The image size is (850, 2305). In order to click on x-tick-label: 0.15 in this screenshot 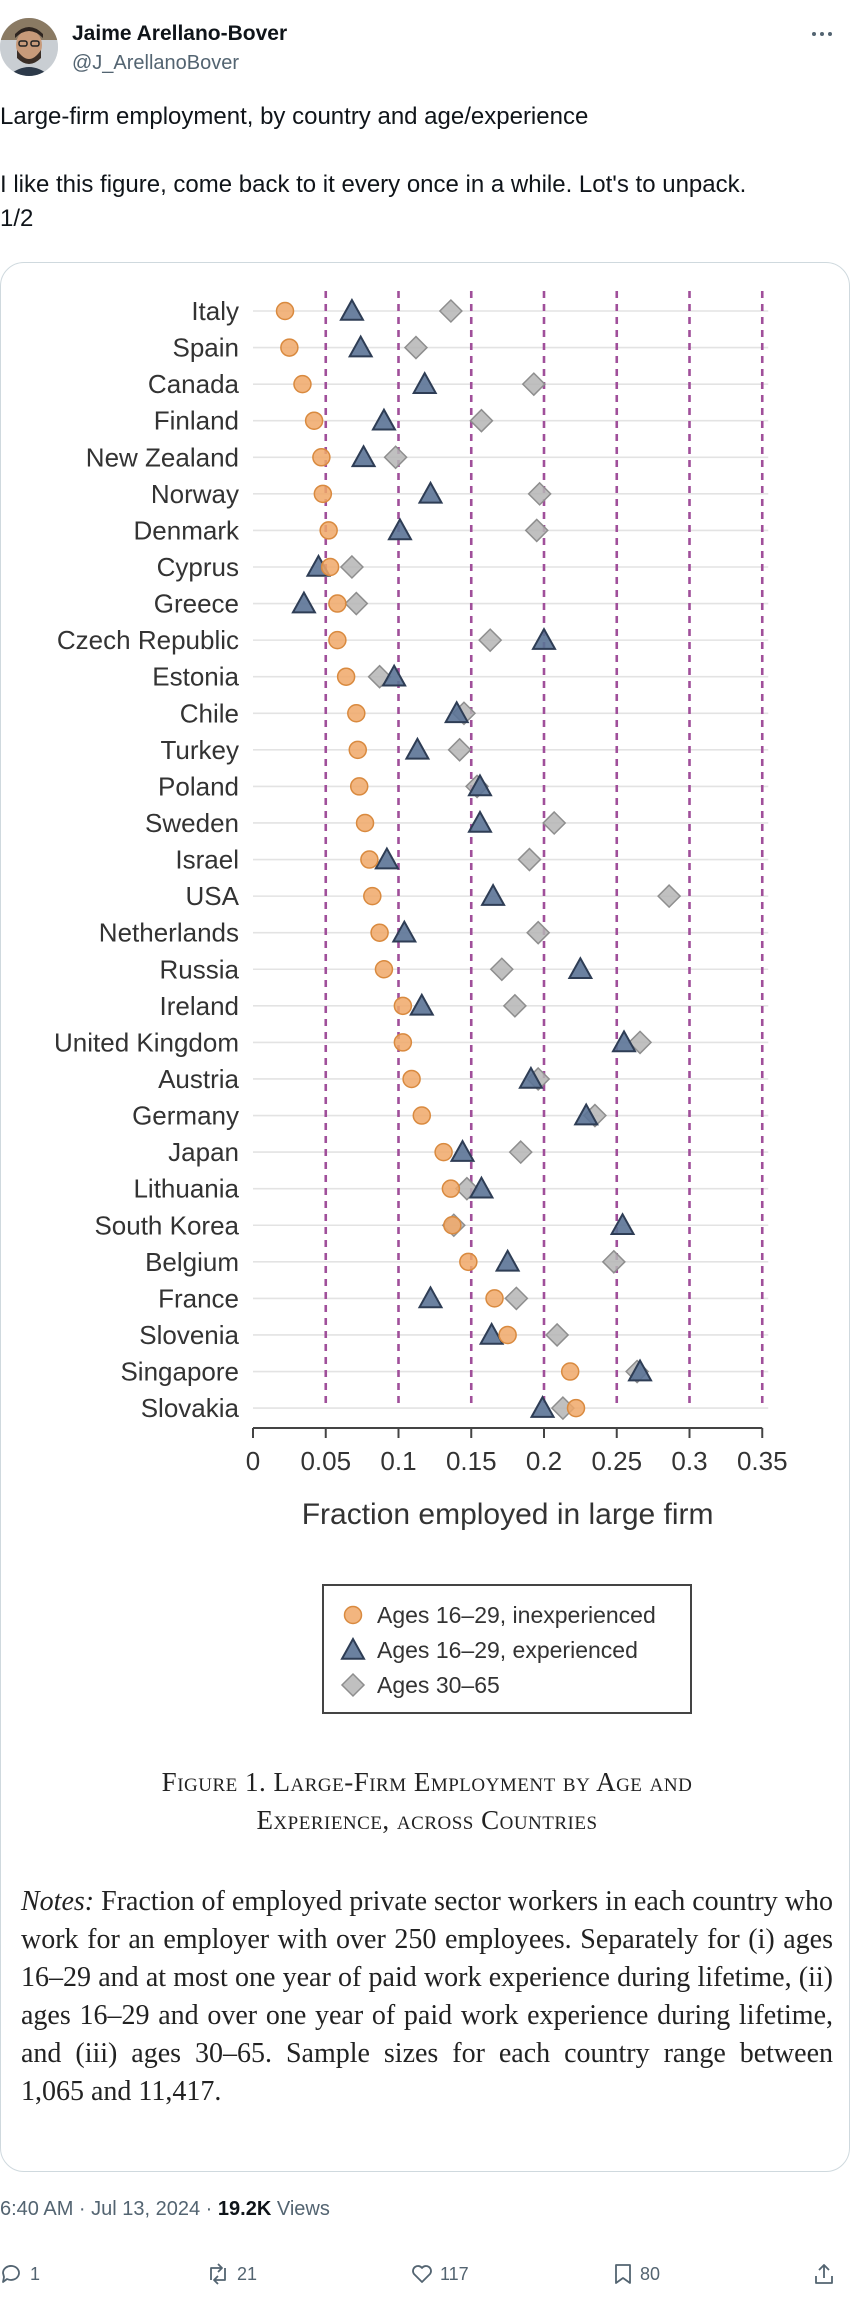, I will do `click(471, 1461)`.